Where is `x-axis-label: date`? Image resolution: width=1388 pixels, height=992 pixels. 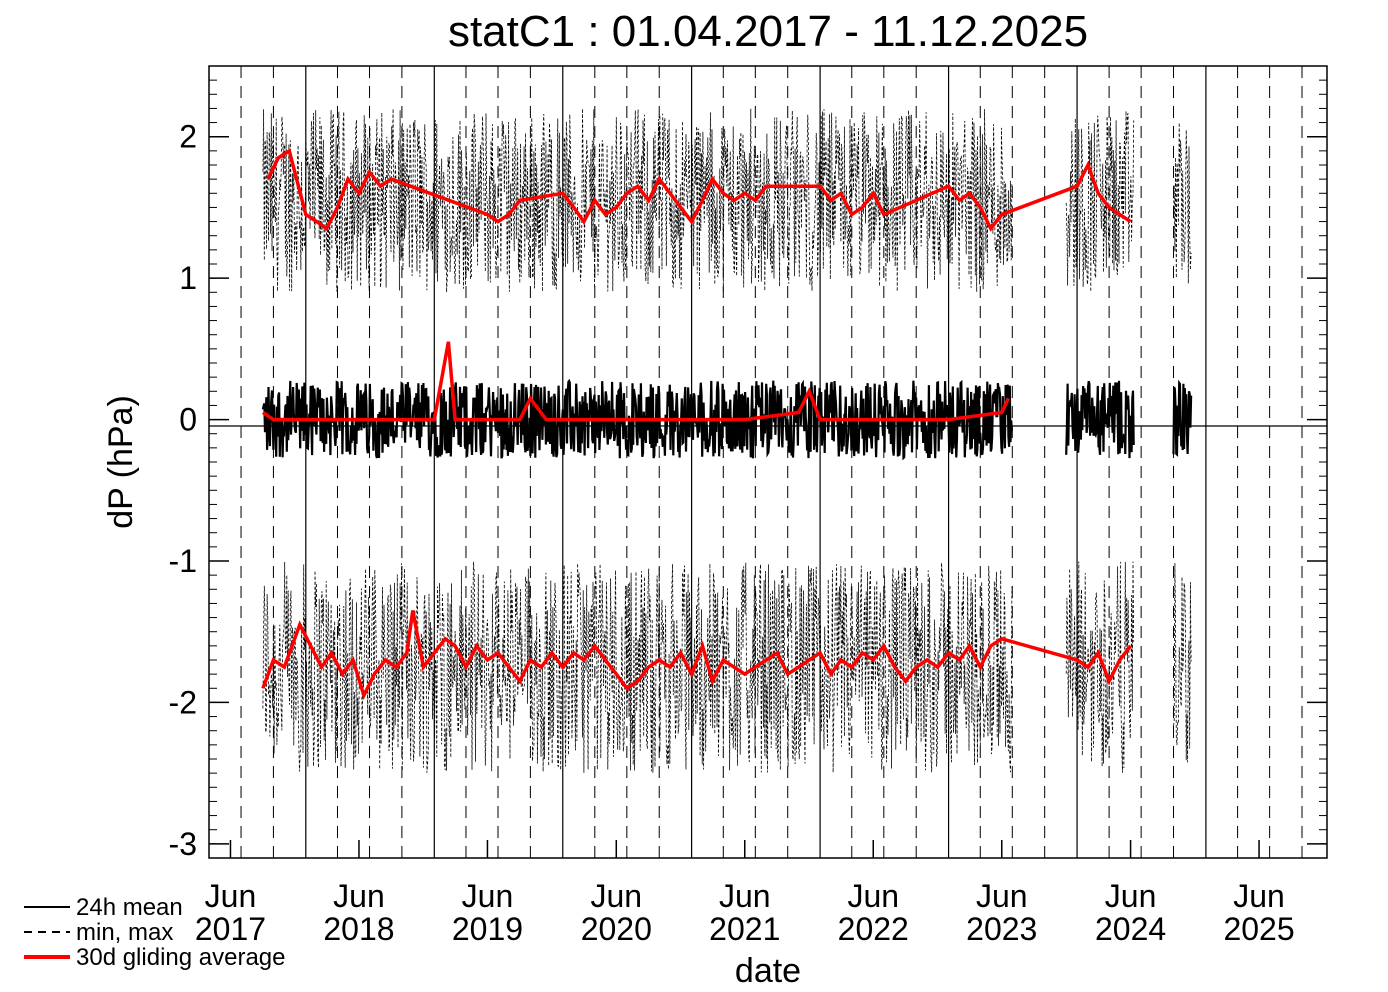
x-axis-label: date is located at coordinates (768, 971).